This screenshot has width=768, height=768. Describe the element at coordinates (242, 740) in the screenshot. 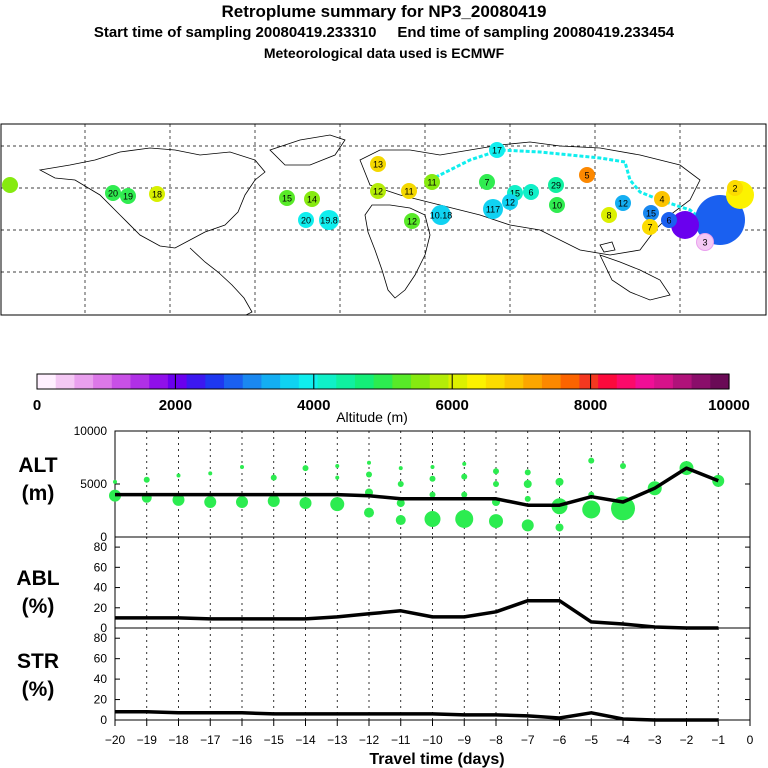

I see `x-tick-label: −16` at that location.